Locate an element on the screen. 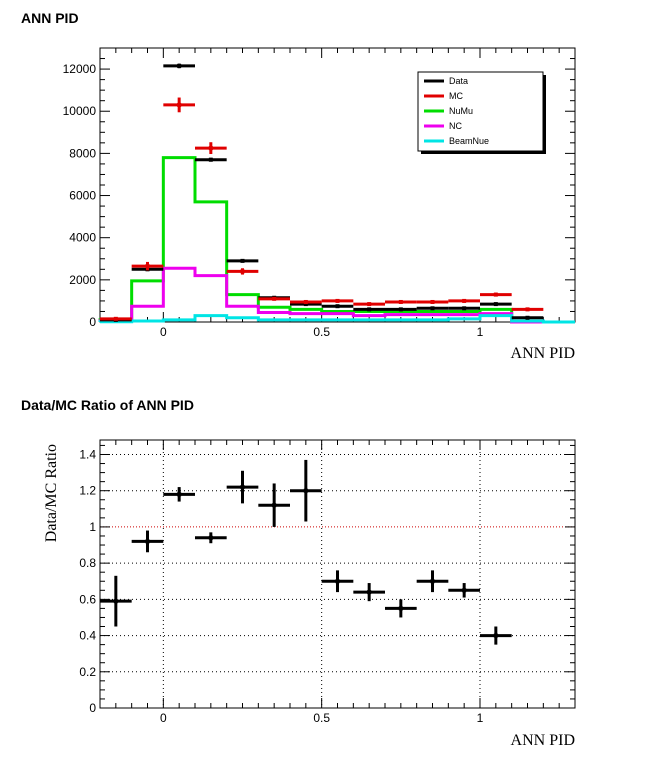  legend-label-data: Data is located at coordinates (458, 81).